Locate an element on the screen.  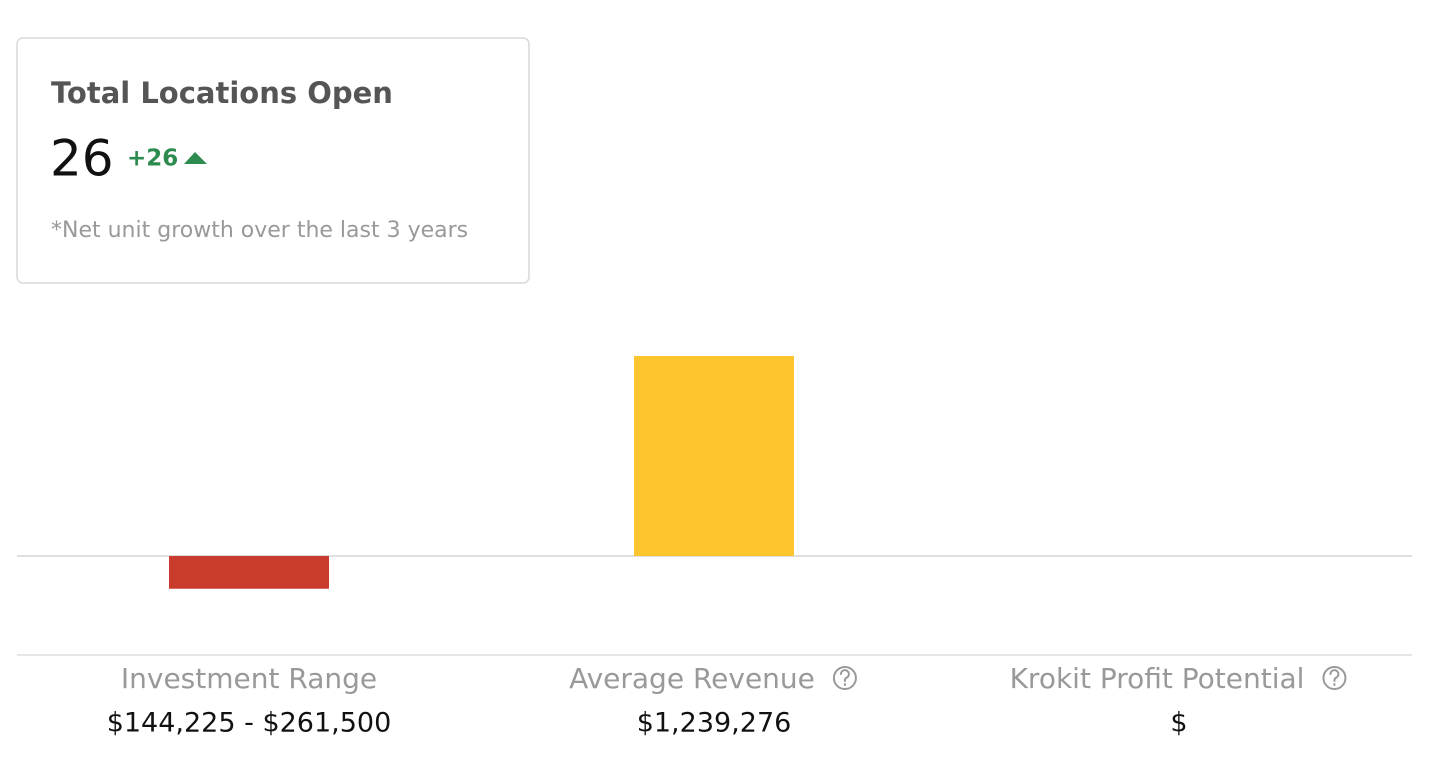
value-label: $144,225 - $261,500 is located at coordinates (249, 723).